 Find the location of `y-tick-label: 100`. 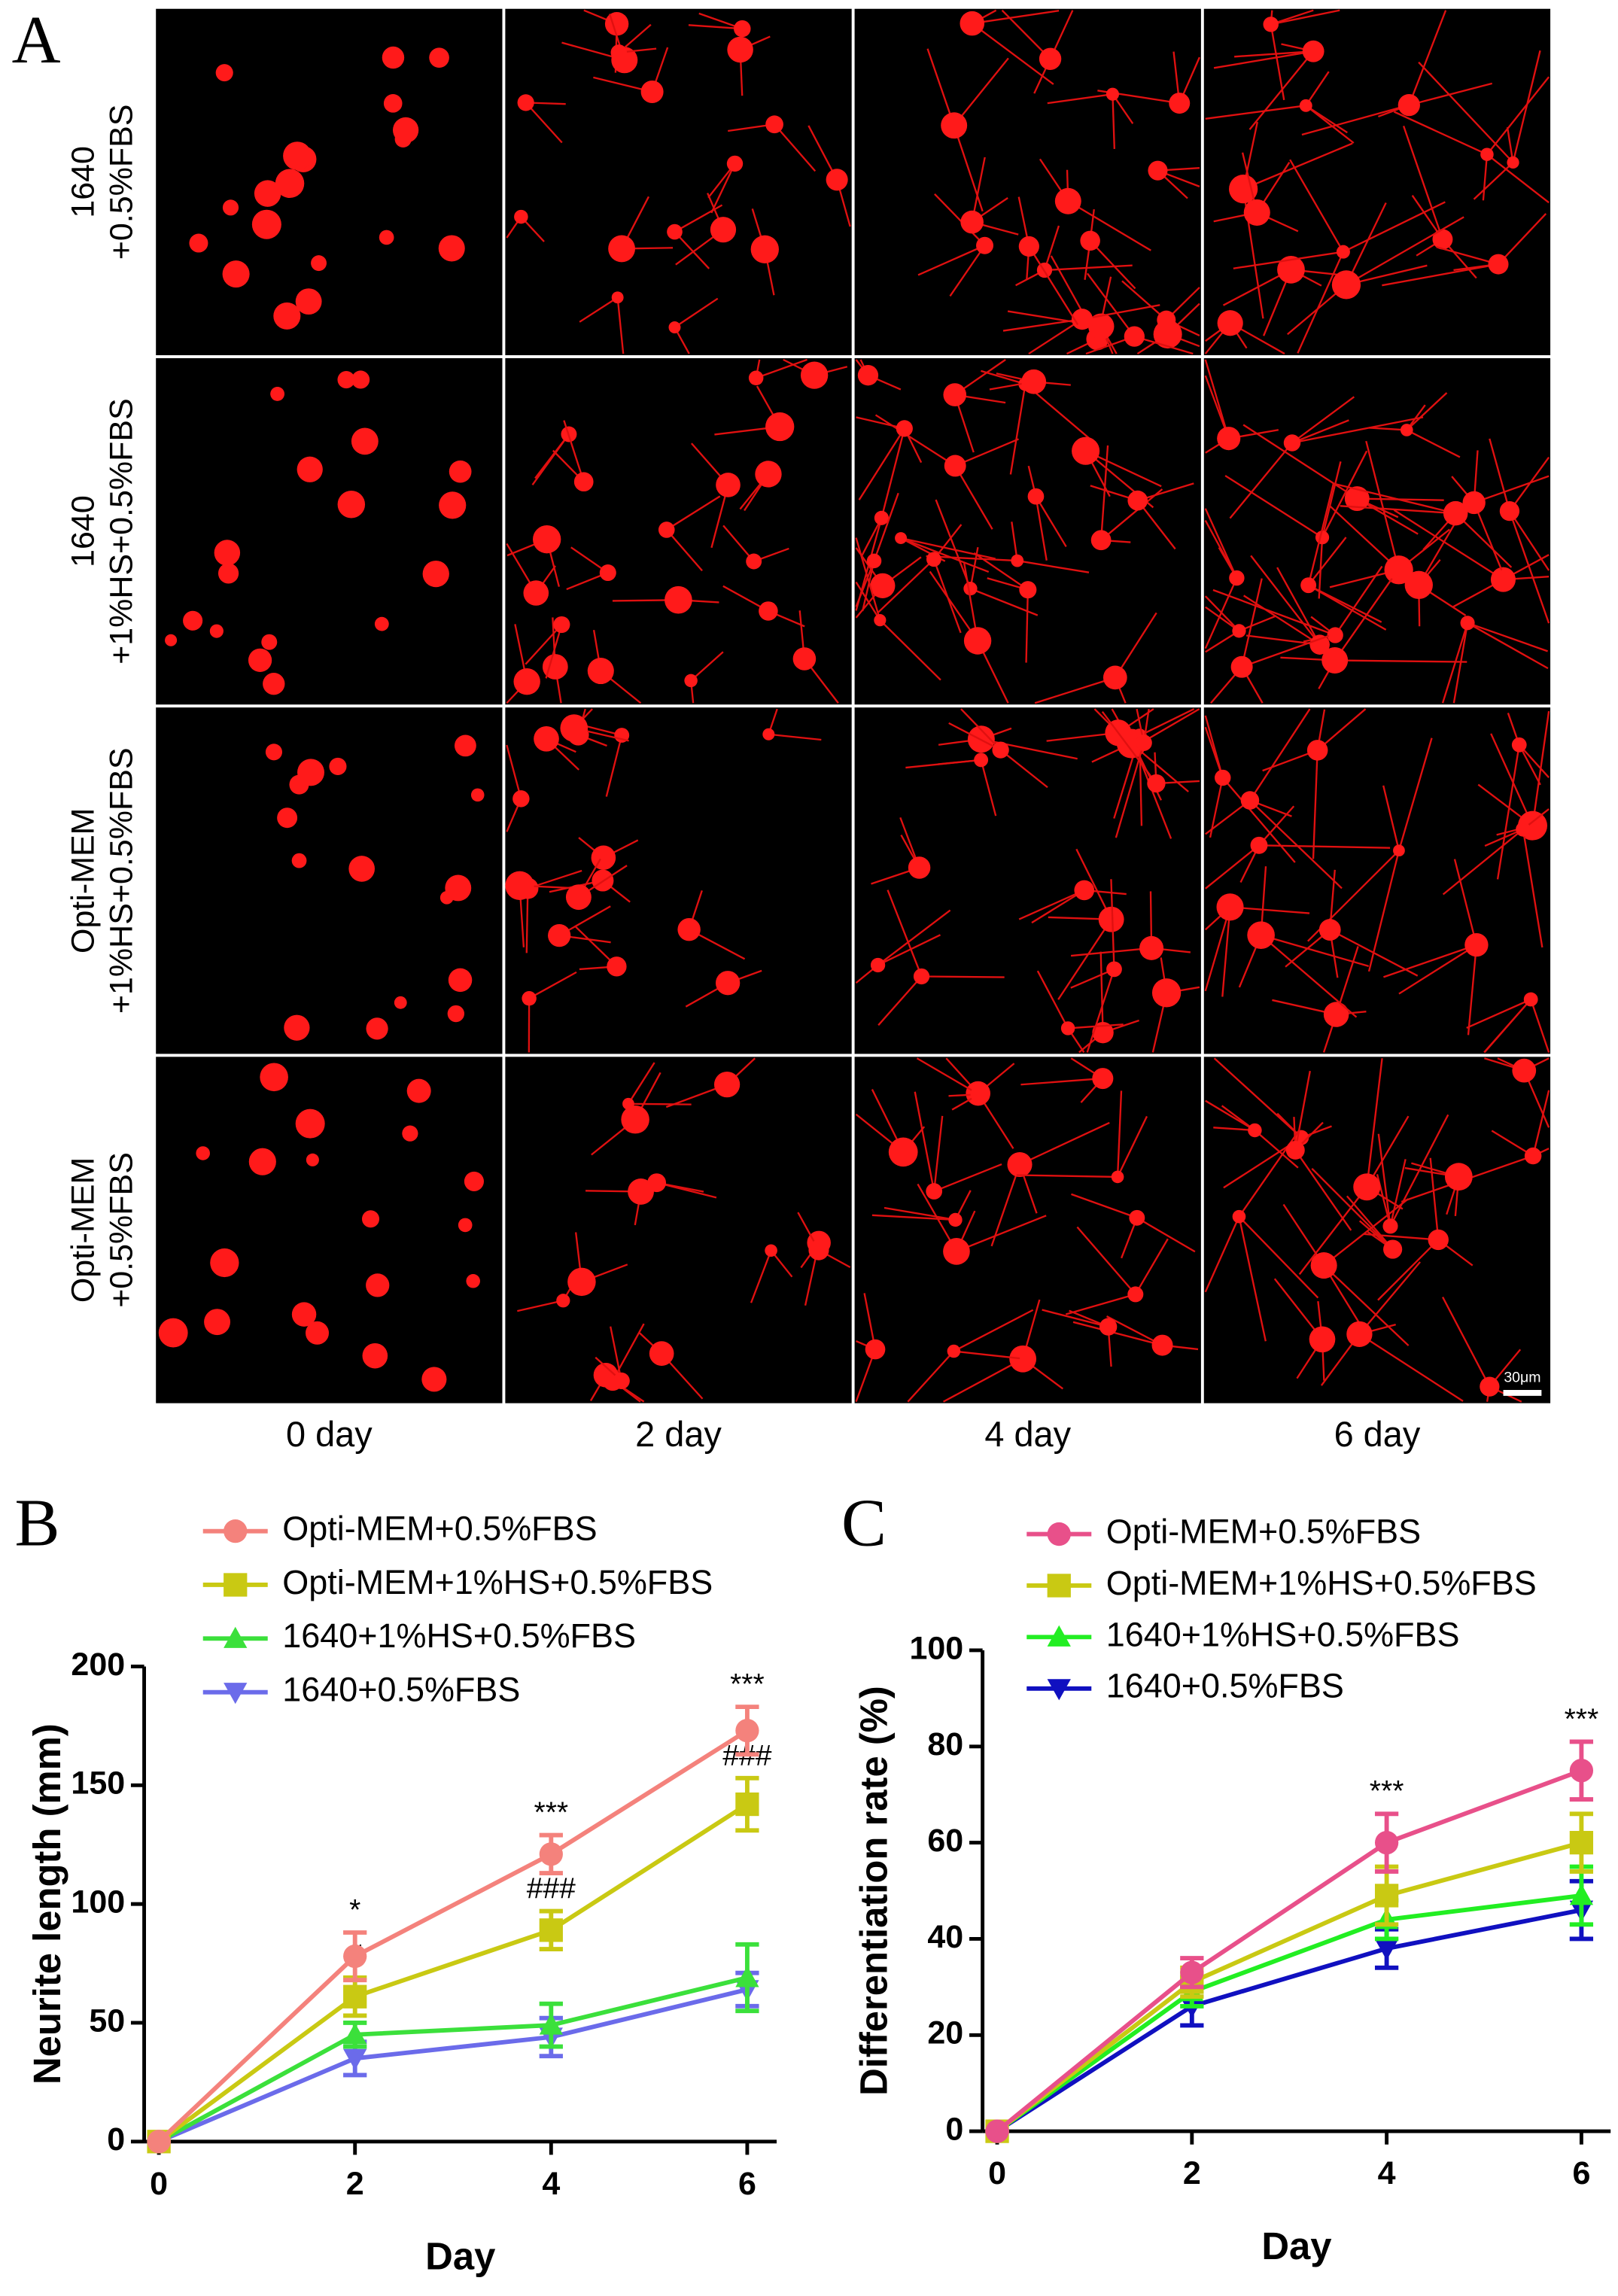

y-tick-label: 100 is located at coordinates (98, 1902).